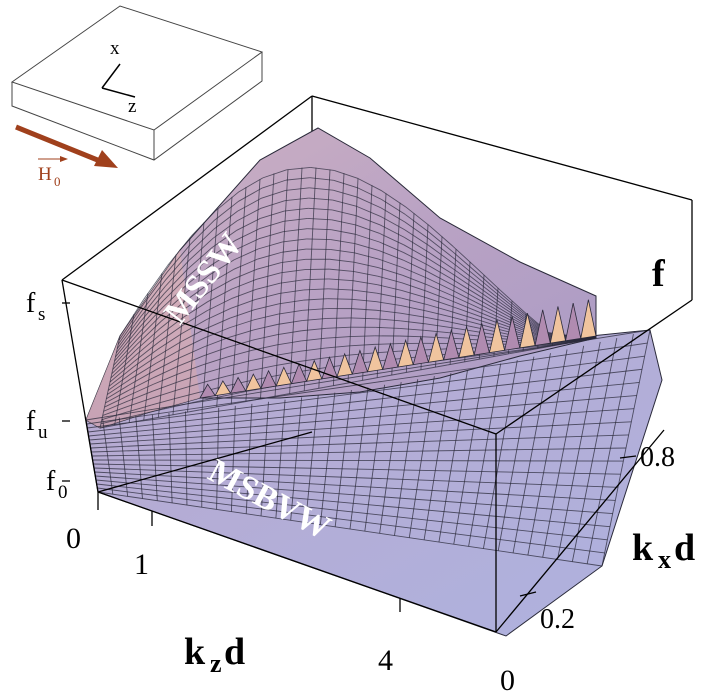  Describe the element at coordinates (643, 548) in the screenshot. I see `kx-axis-title-k: k` at that location.